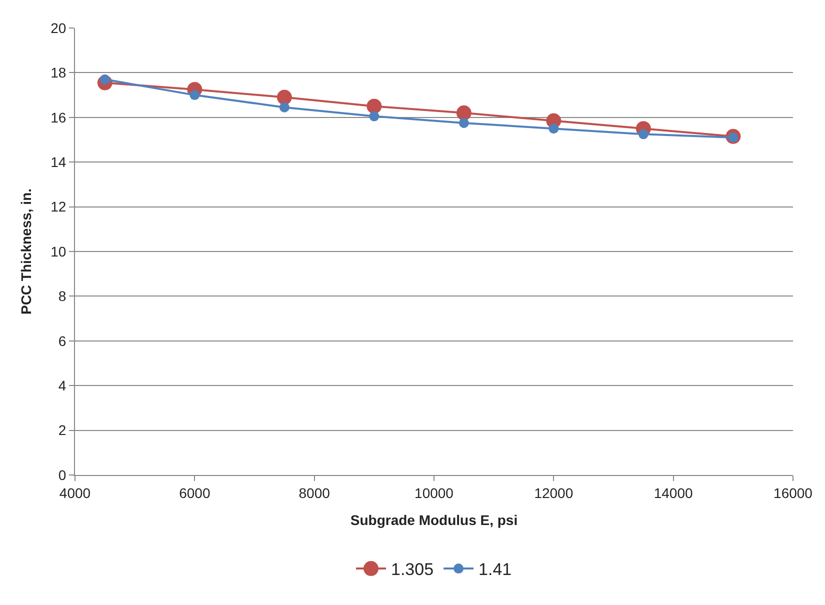 This screenshot has height=605, width=825. What do you see at coordinates (793, 492) in the screenshot?
I see `x-tick-label: 16000` at bounding box center [793, 492].